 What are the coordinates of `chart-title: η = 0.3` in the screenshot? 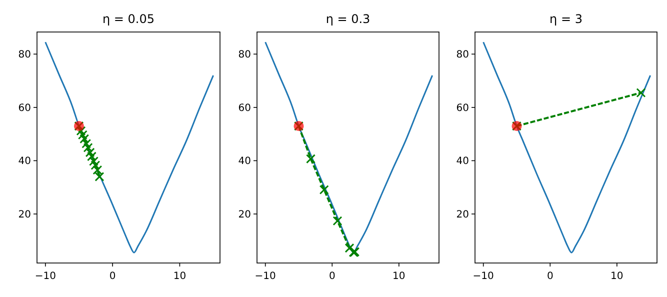 It's located at (348, 19).